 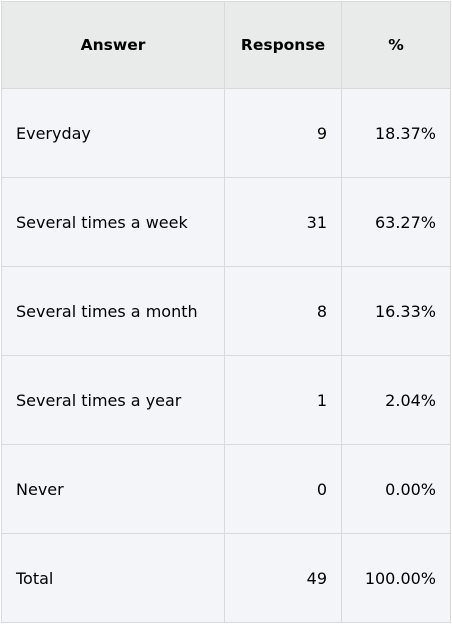 I want to click on percent-cell: 2.04%, so click(x=396, y=400).